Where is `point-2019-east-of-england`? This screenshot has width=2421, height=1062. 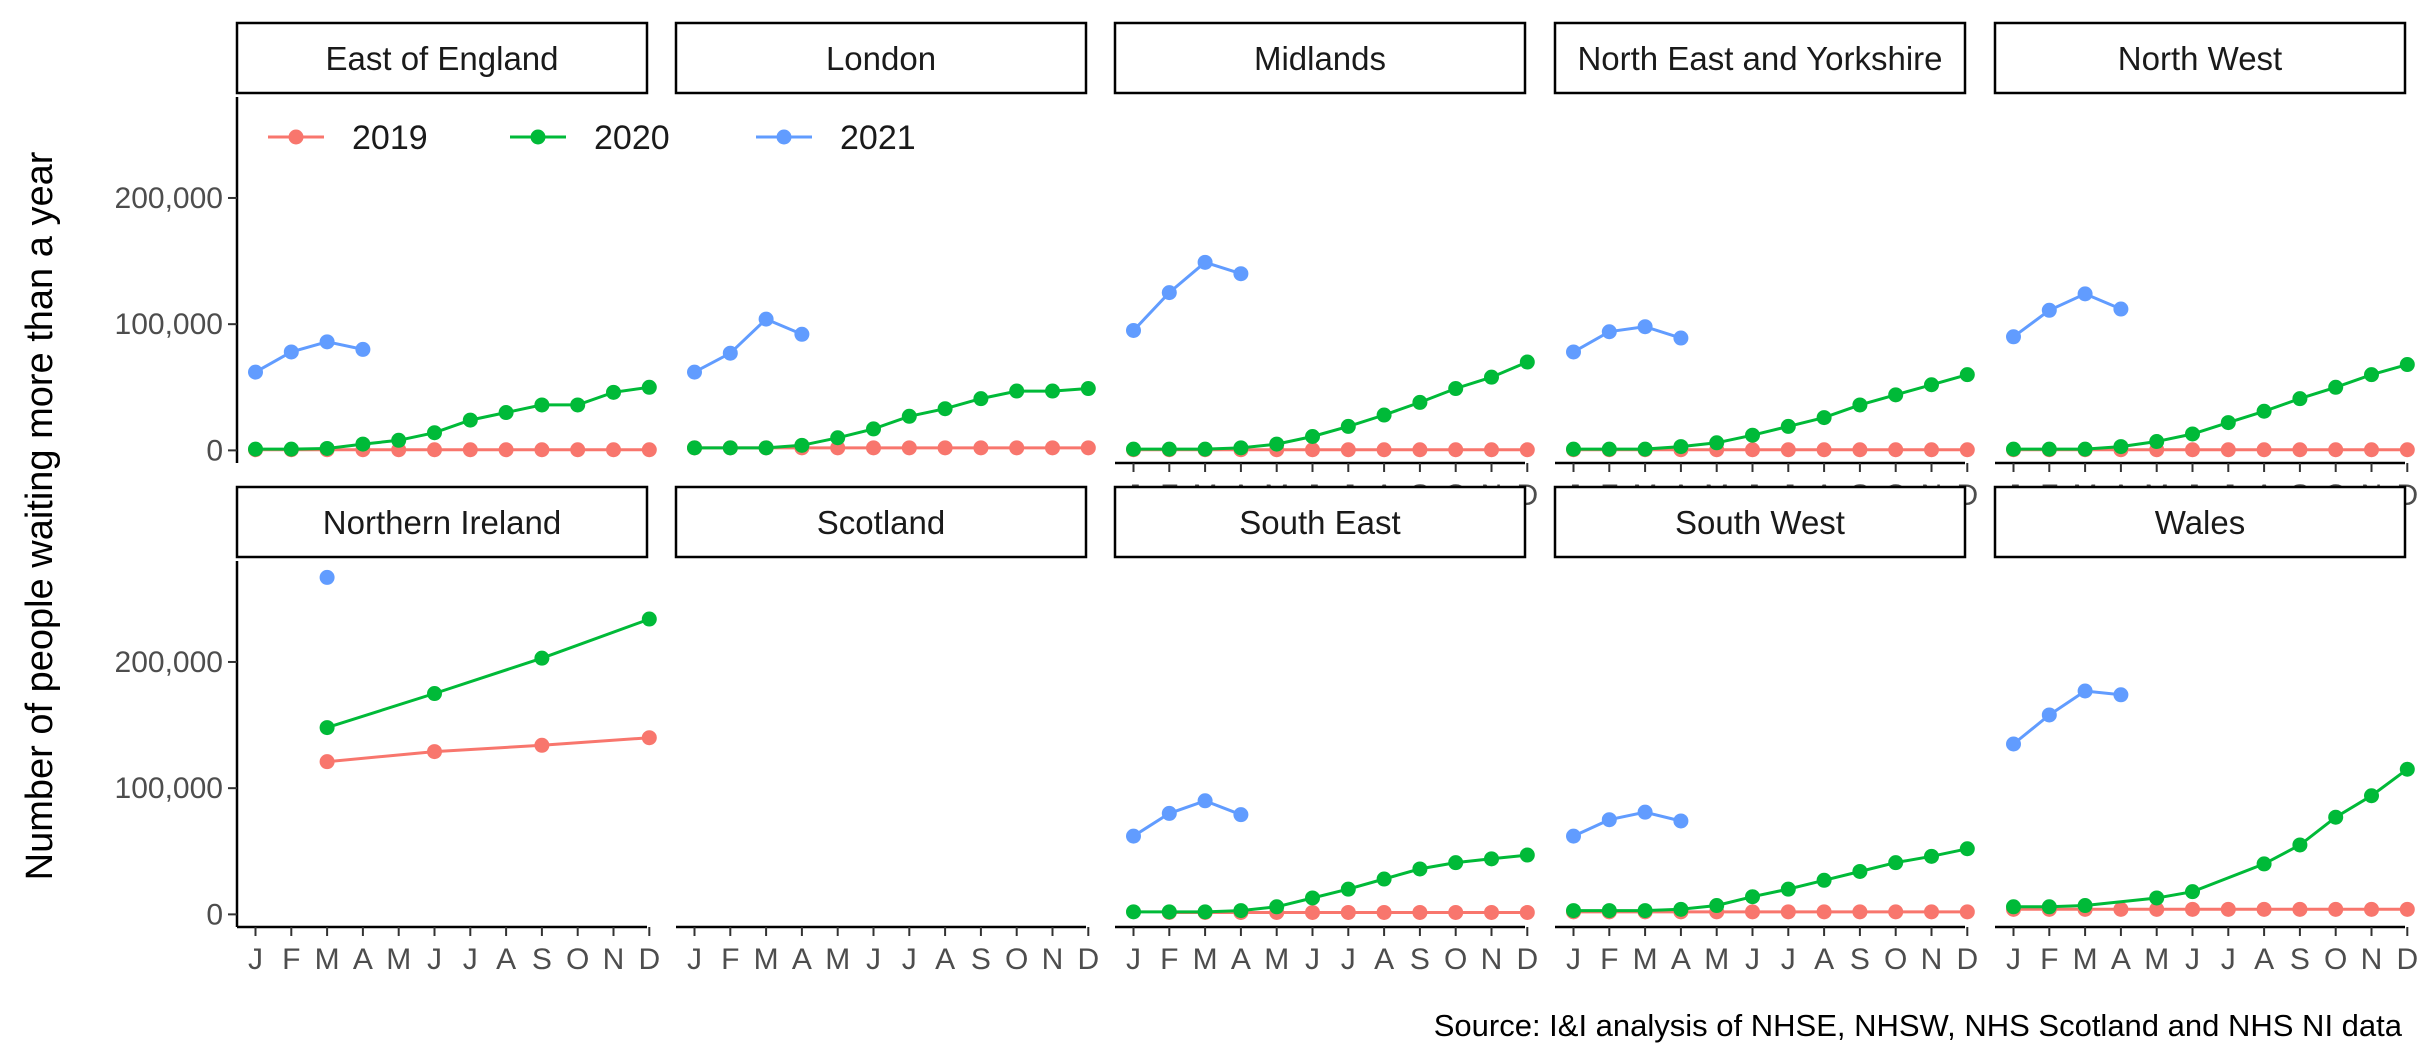
point-2019-east-of-england is located at coordinates (434, 450).